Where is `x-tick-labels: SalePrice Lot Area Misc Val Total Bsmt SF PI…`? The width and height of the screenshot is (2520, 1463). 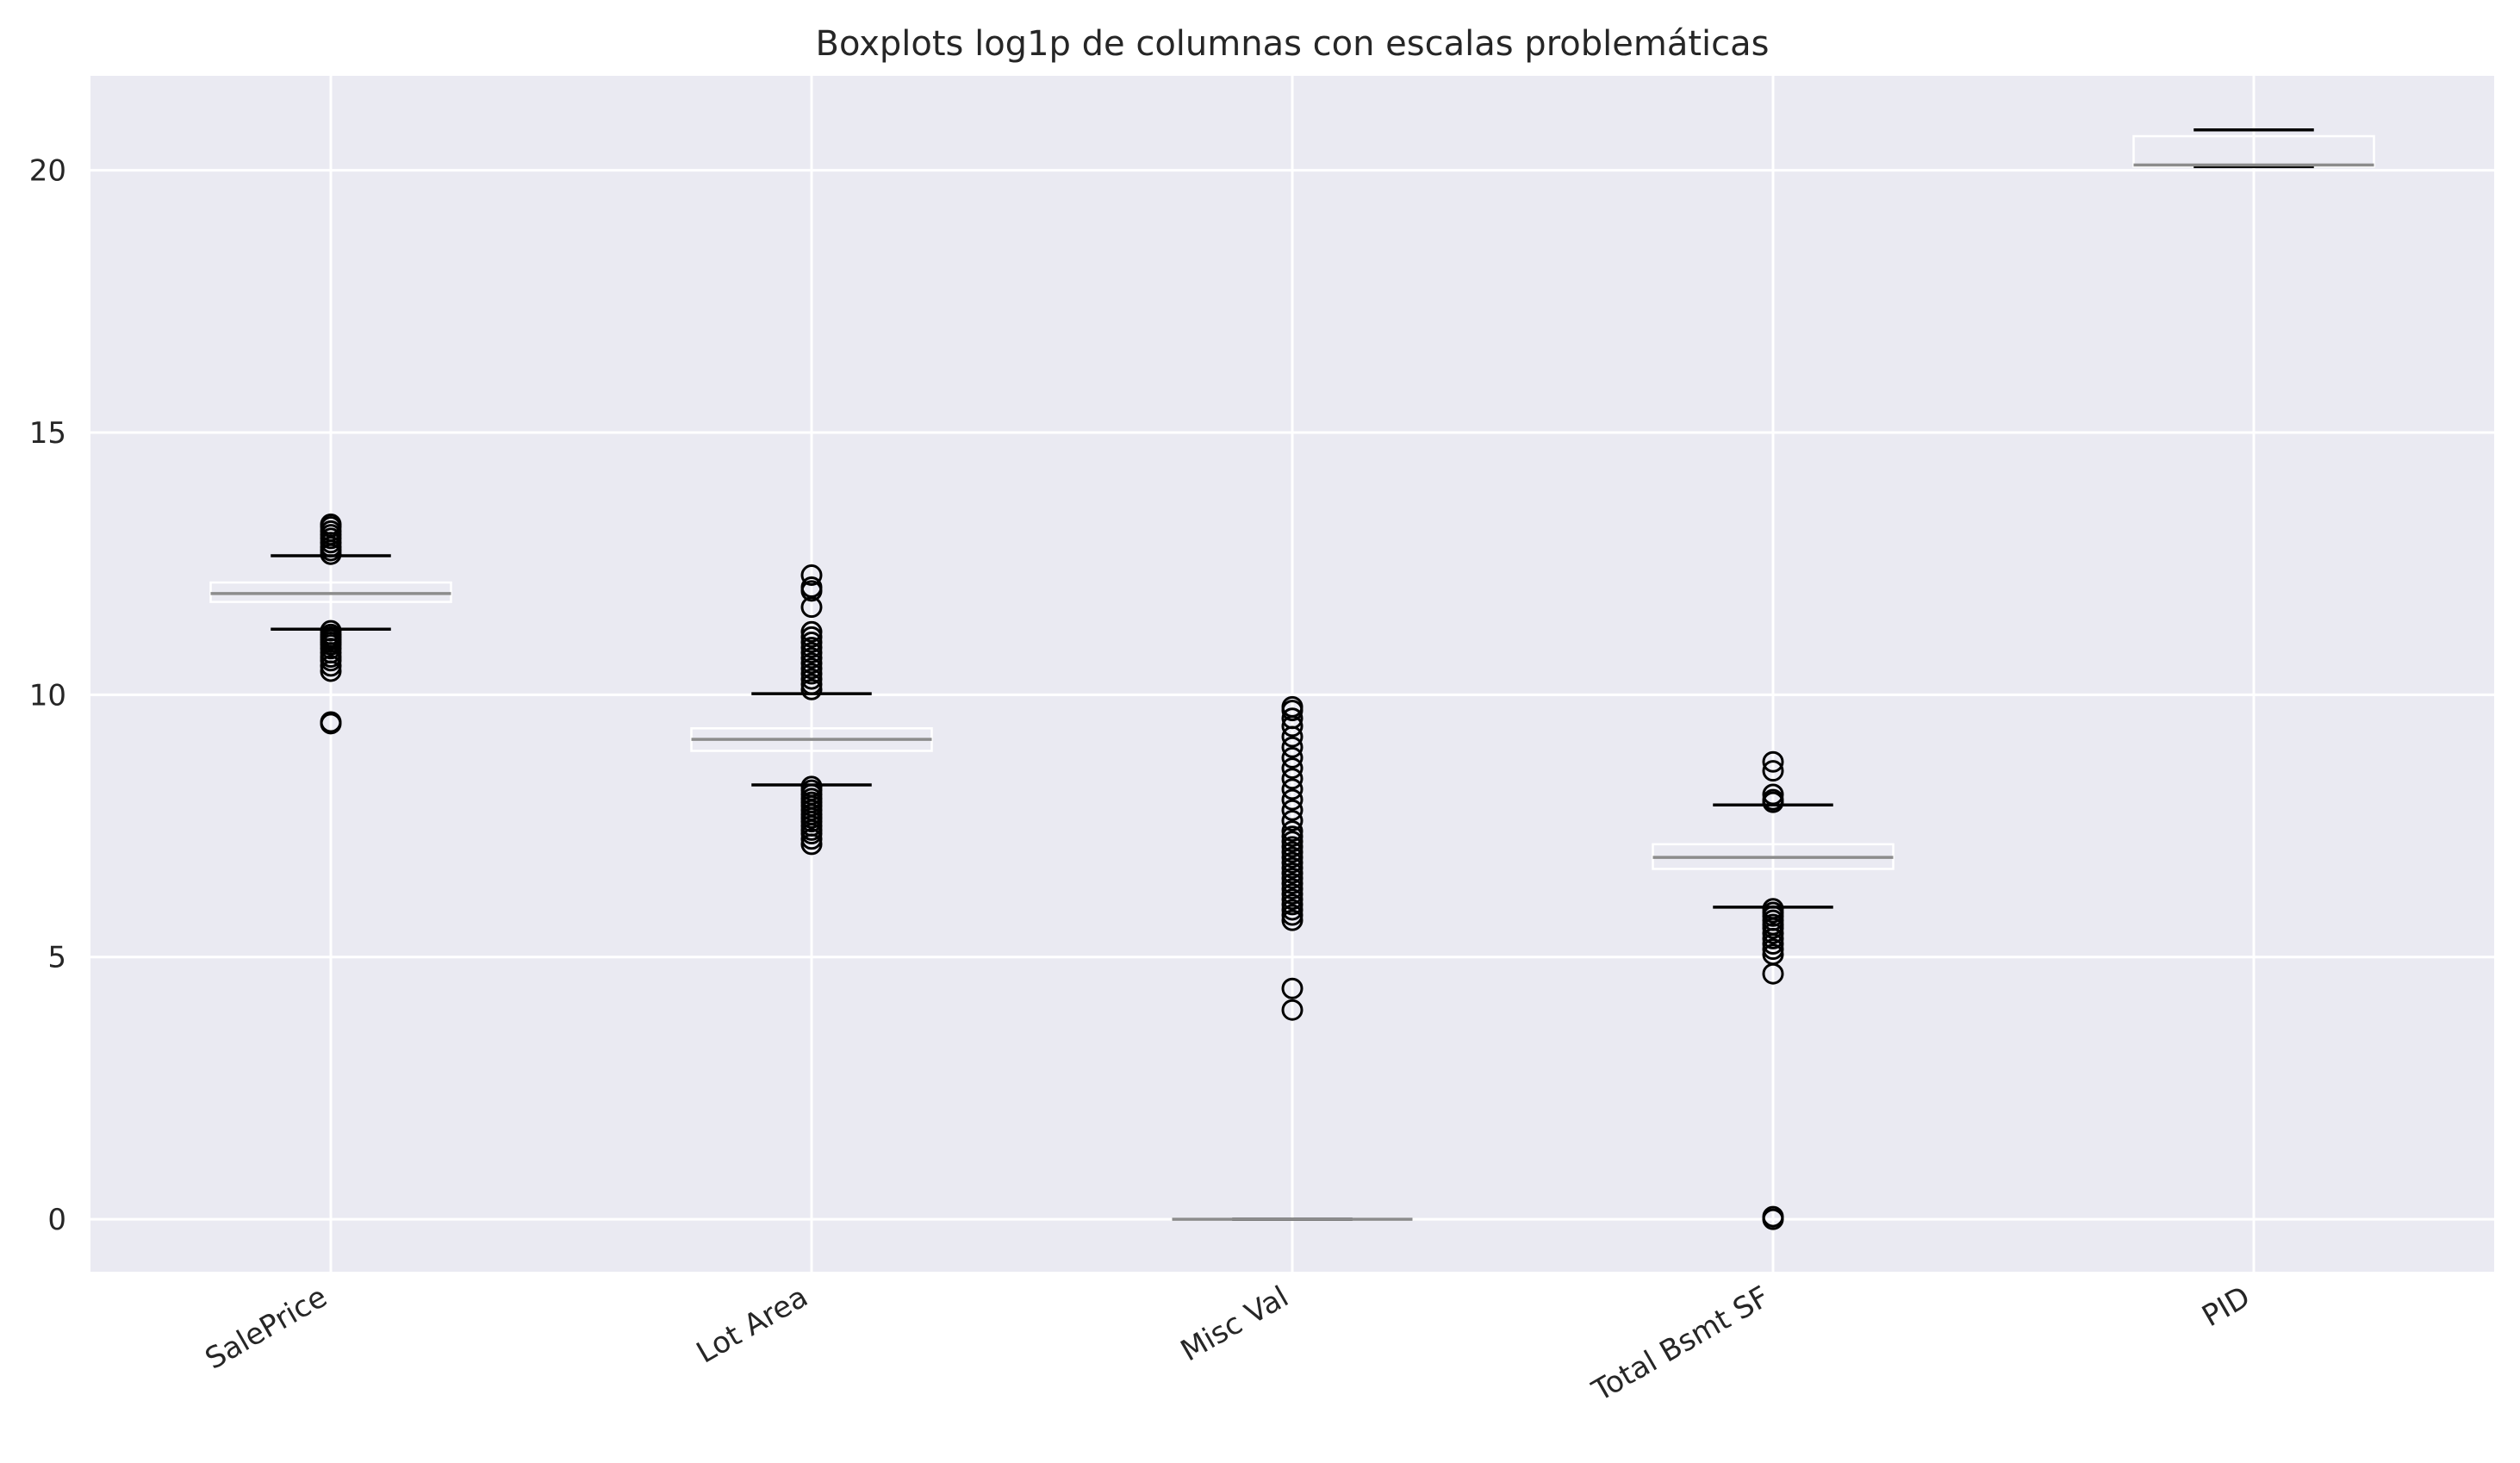
x-tick-labels: SalePrice Lot Area Misc Val Total Bsmt SF PI… is located at coordinates (1228, 1344).